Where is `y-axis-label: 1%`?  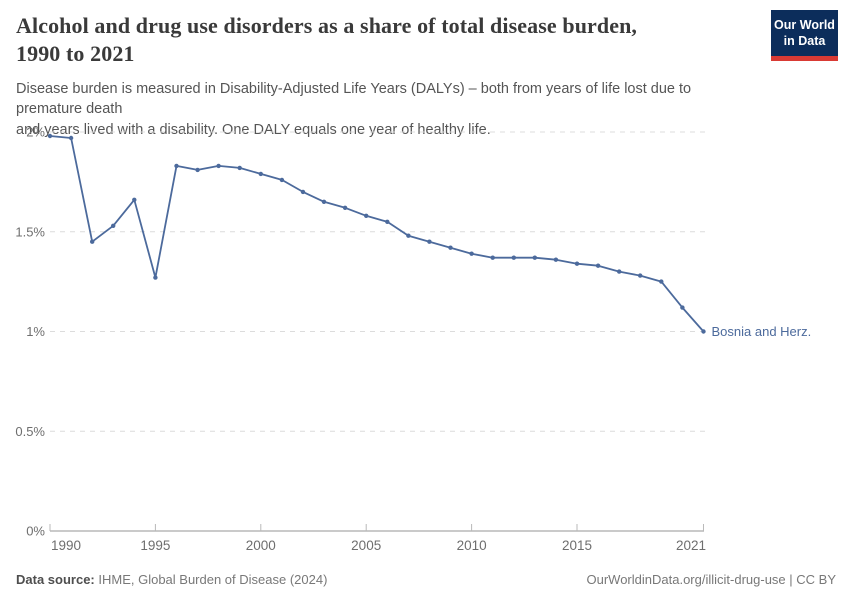 y-axis-label: 1% is located at coordinates (35, 331).